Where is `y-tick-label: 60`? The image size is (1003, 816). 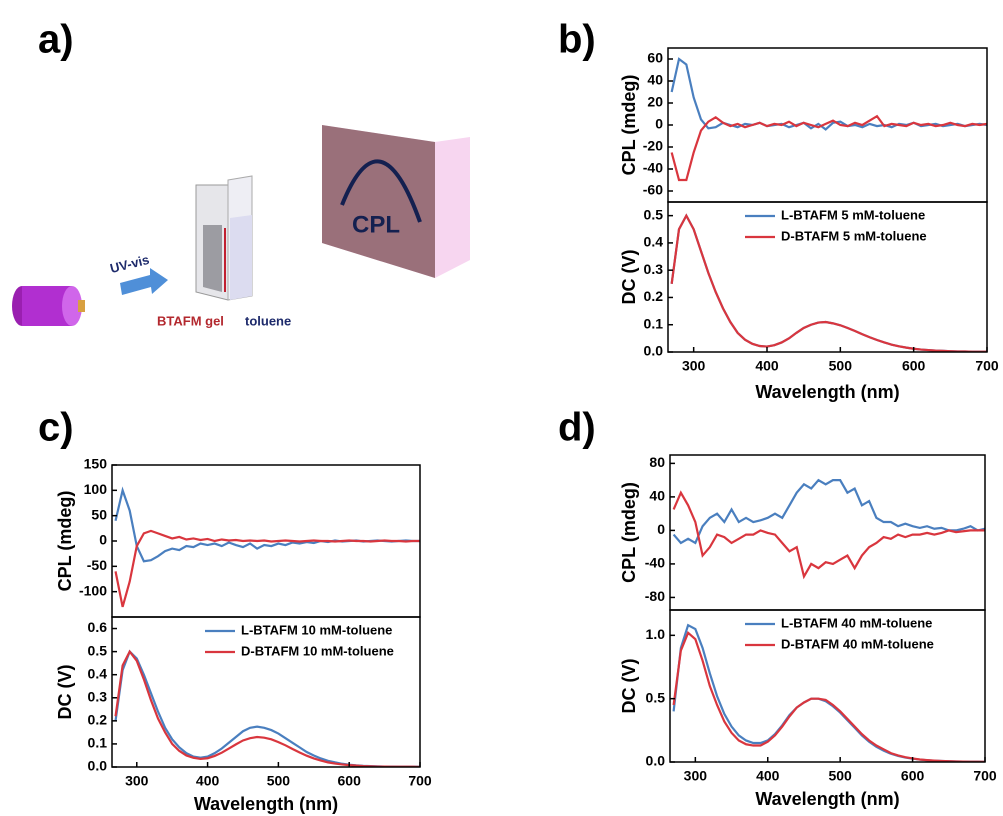
y-tick-label: 60 is located at coordinates (655, 58).